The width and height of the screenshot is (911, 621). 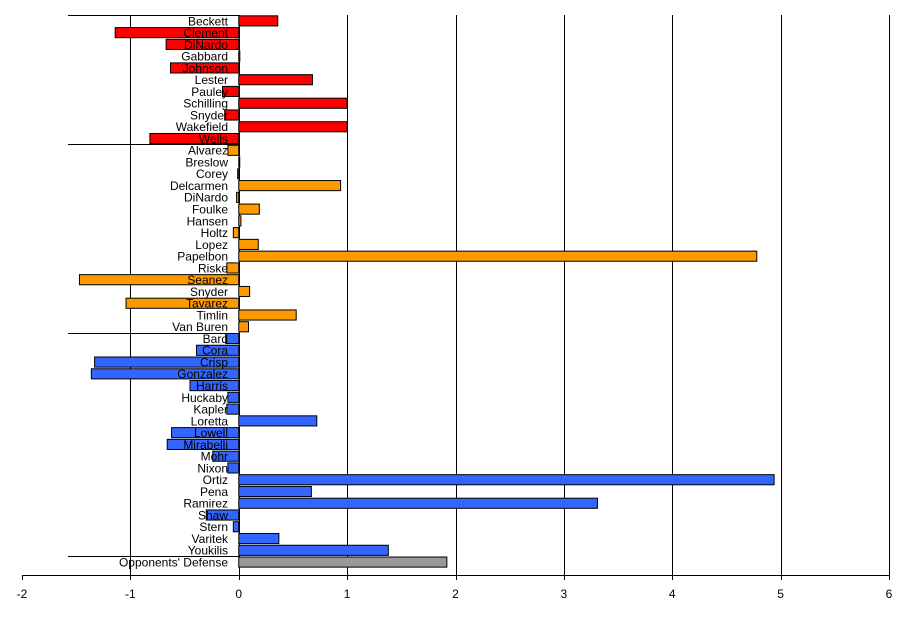 I want to click on category-label-red-0: Beckett, so click(x=208, y=21).